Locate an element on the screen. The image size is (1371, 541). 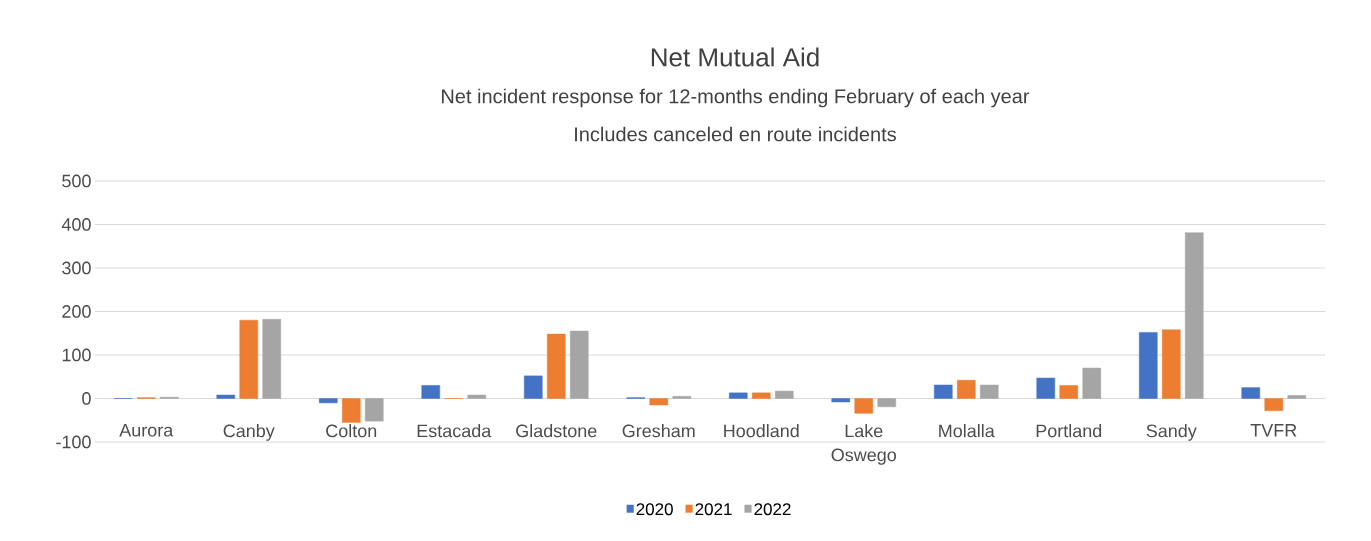
y-tick-label: 300 is located at coordinates (76, 268).